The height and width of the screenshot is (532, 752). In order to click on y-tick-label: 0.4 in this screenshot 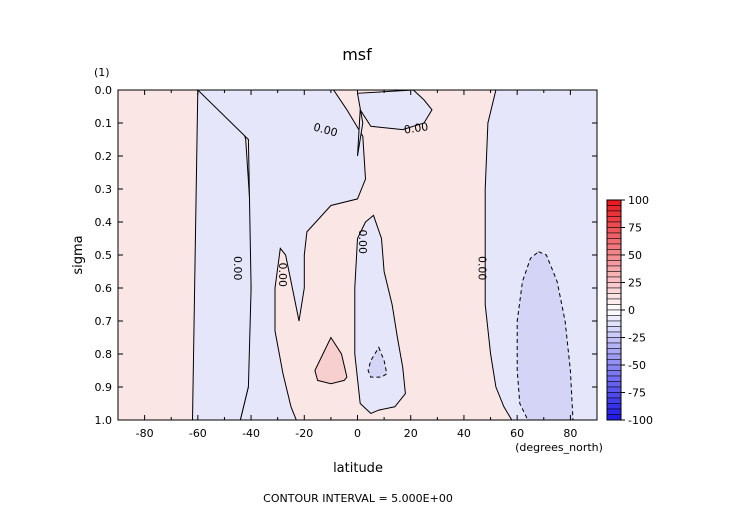, I will do `click(104, 222)`.